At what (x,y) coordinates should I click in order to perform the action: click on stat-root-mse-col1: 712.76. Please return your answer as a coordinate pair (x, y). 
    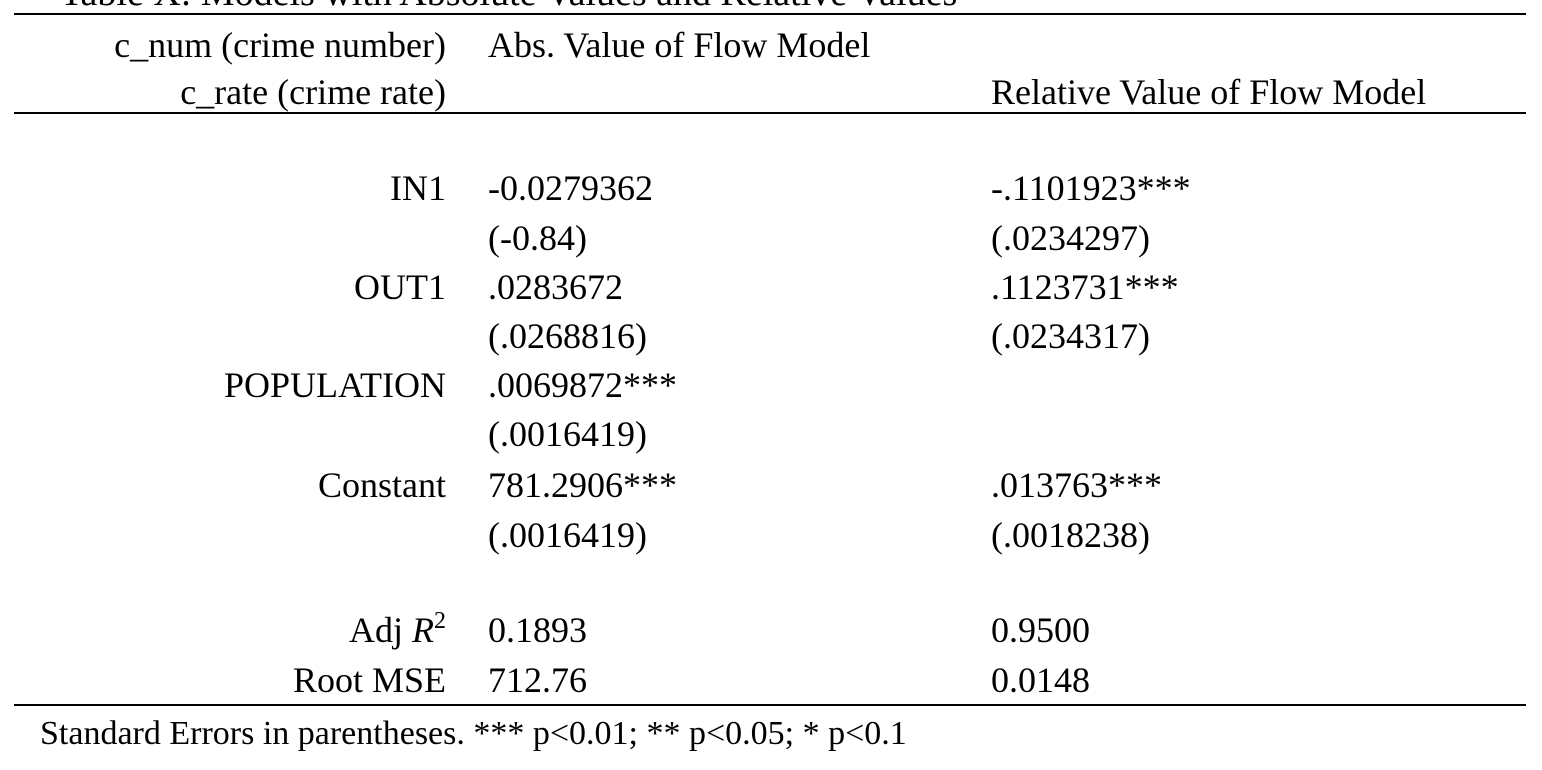
    Looking at the image, I should click on (537, 680).